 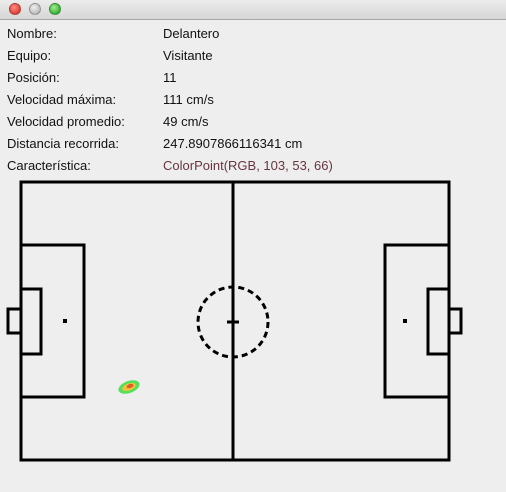 I want to click on left-goal, so click(x=14, y=321).